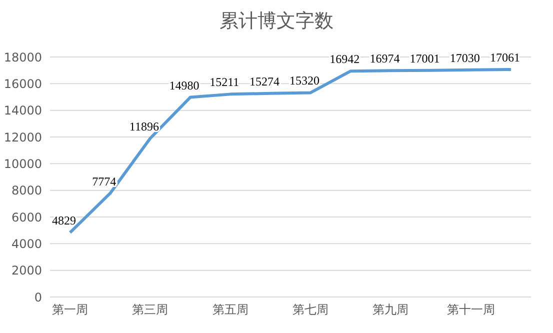  Describe the element at coordinates (505, 57) in the screenshot. I see `data-label: 17061` at that location.